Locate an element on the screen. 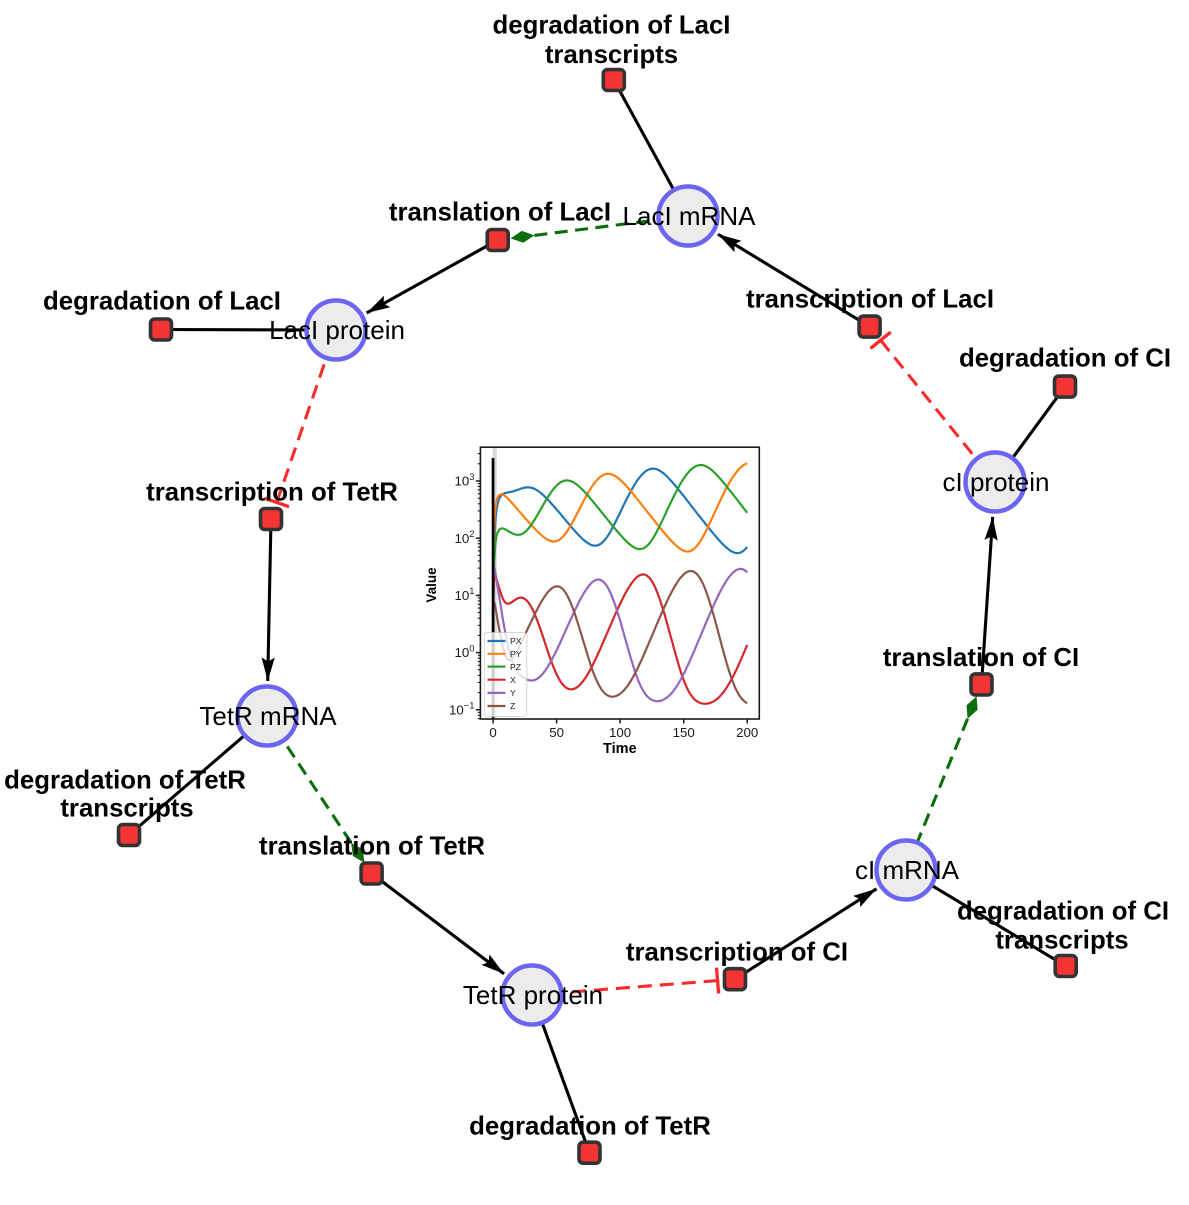  svg-text: PX is located at coordinates (516, 641).